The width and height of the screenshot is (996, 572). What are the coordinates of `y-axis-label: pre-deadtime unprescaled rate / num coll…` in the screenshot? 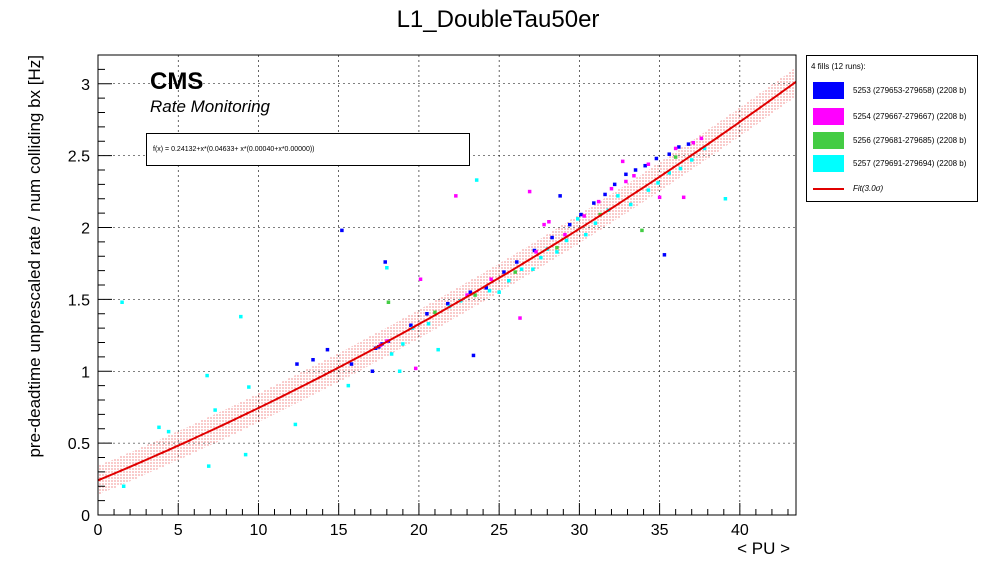 It's located at (34, 256).